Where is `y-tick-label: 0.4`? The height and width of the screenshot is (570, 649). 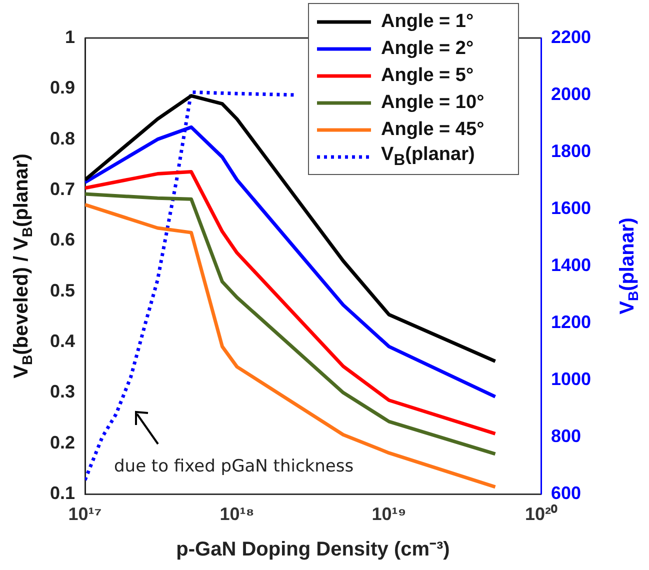 y-tick-label: 0.4 is located at coordinates (62, 340).